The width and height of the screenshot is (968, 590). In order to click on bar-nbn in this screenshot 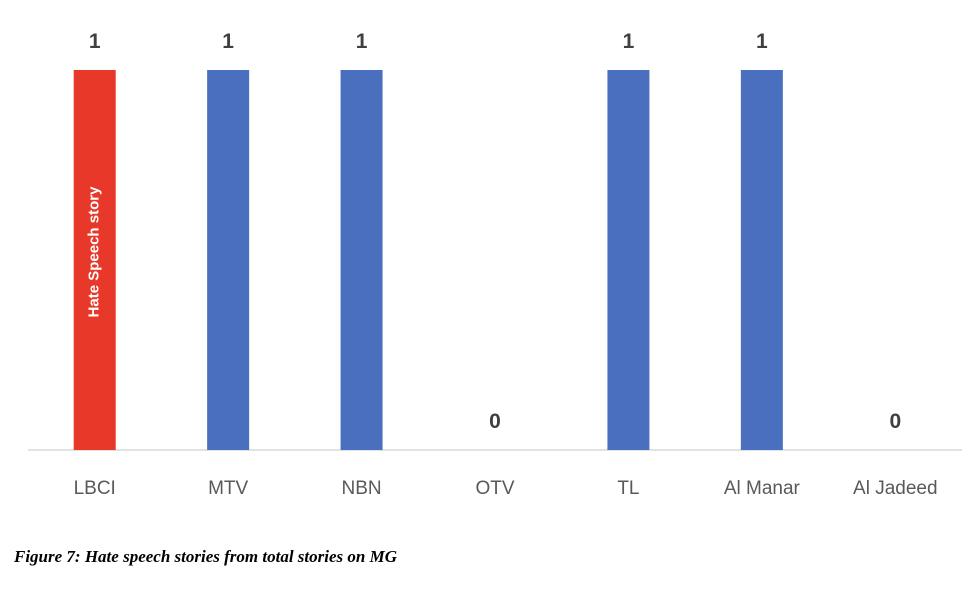, I will do `click(361, 260)`.